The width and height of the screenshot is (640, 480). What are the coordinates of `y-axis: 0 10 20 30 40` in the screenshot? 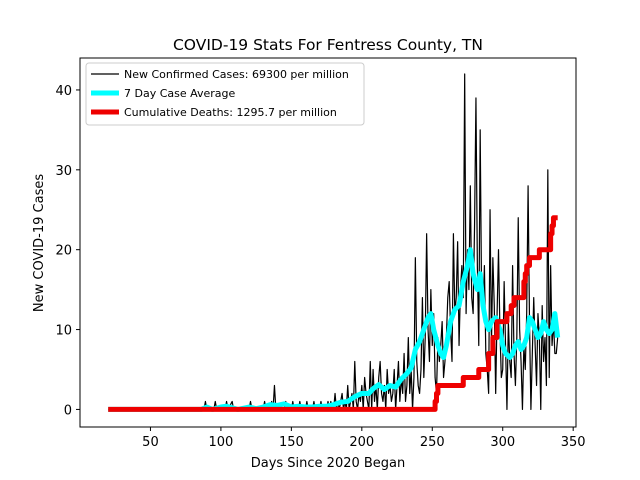 It's located at (67, 251).